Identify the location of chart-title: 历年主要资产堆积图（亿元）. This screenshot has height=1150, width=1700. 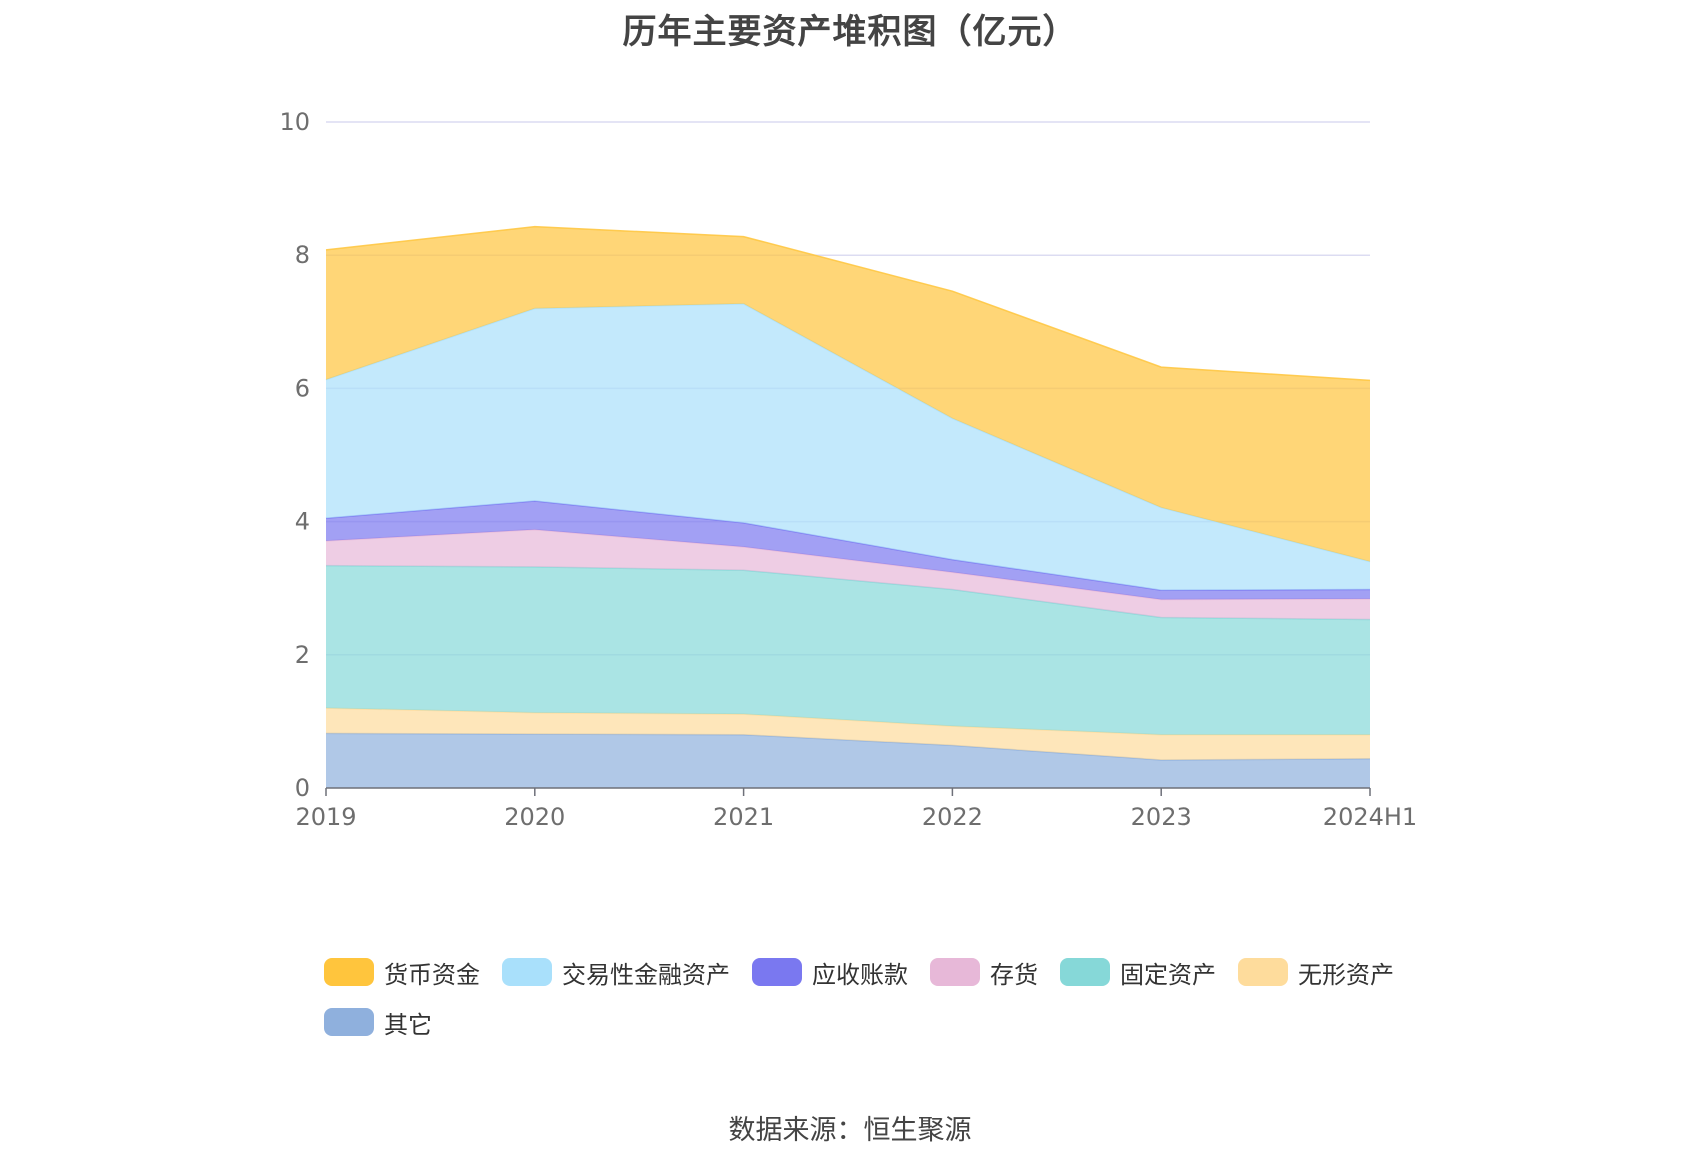
(850, 32).